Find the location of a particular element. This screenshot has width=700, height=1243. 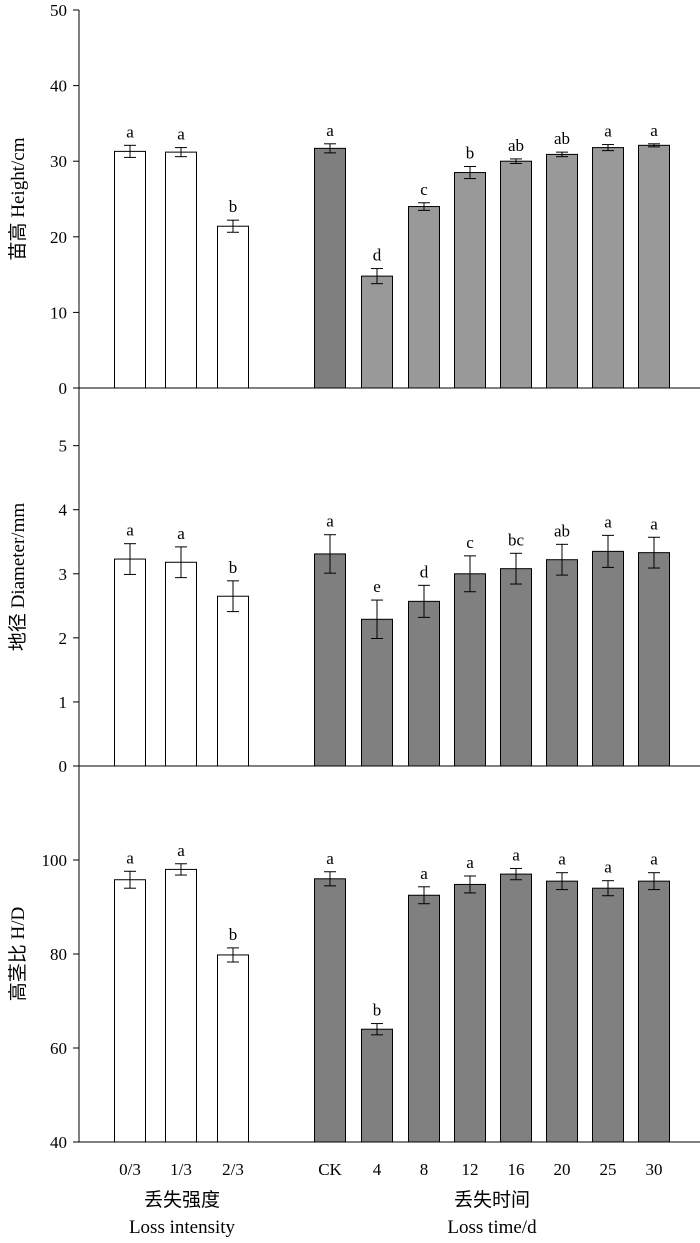

panel-3-sig-6: a is located at coordinates (470, 862).